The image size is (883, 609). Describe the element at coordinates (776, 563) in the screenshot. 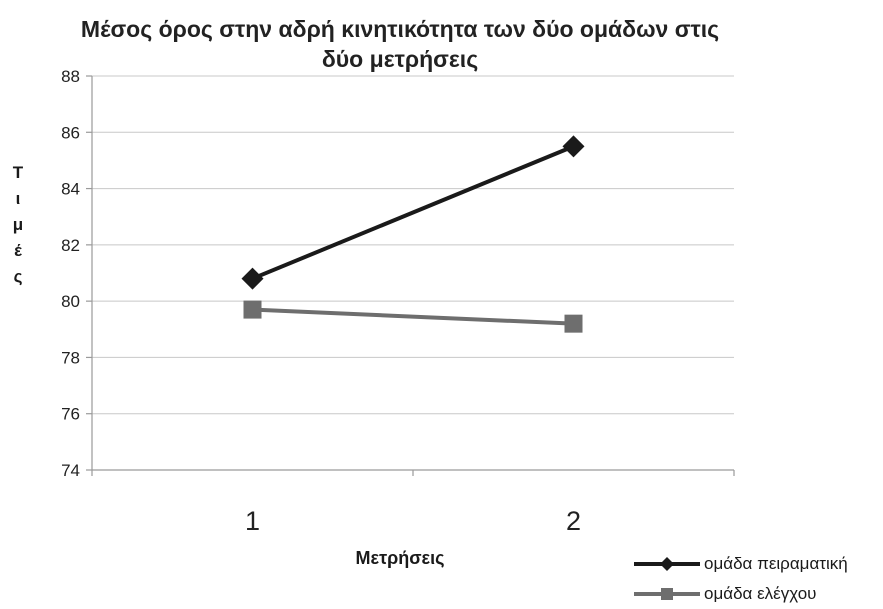

I see `legend-label-series-1: ομάδα πειραματική` at that location.